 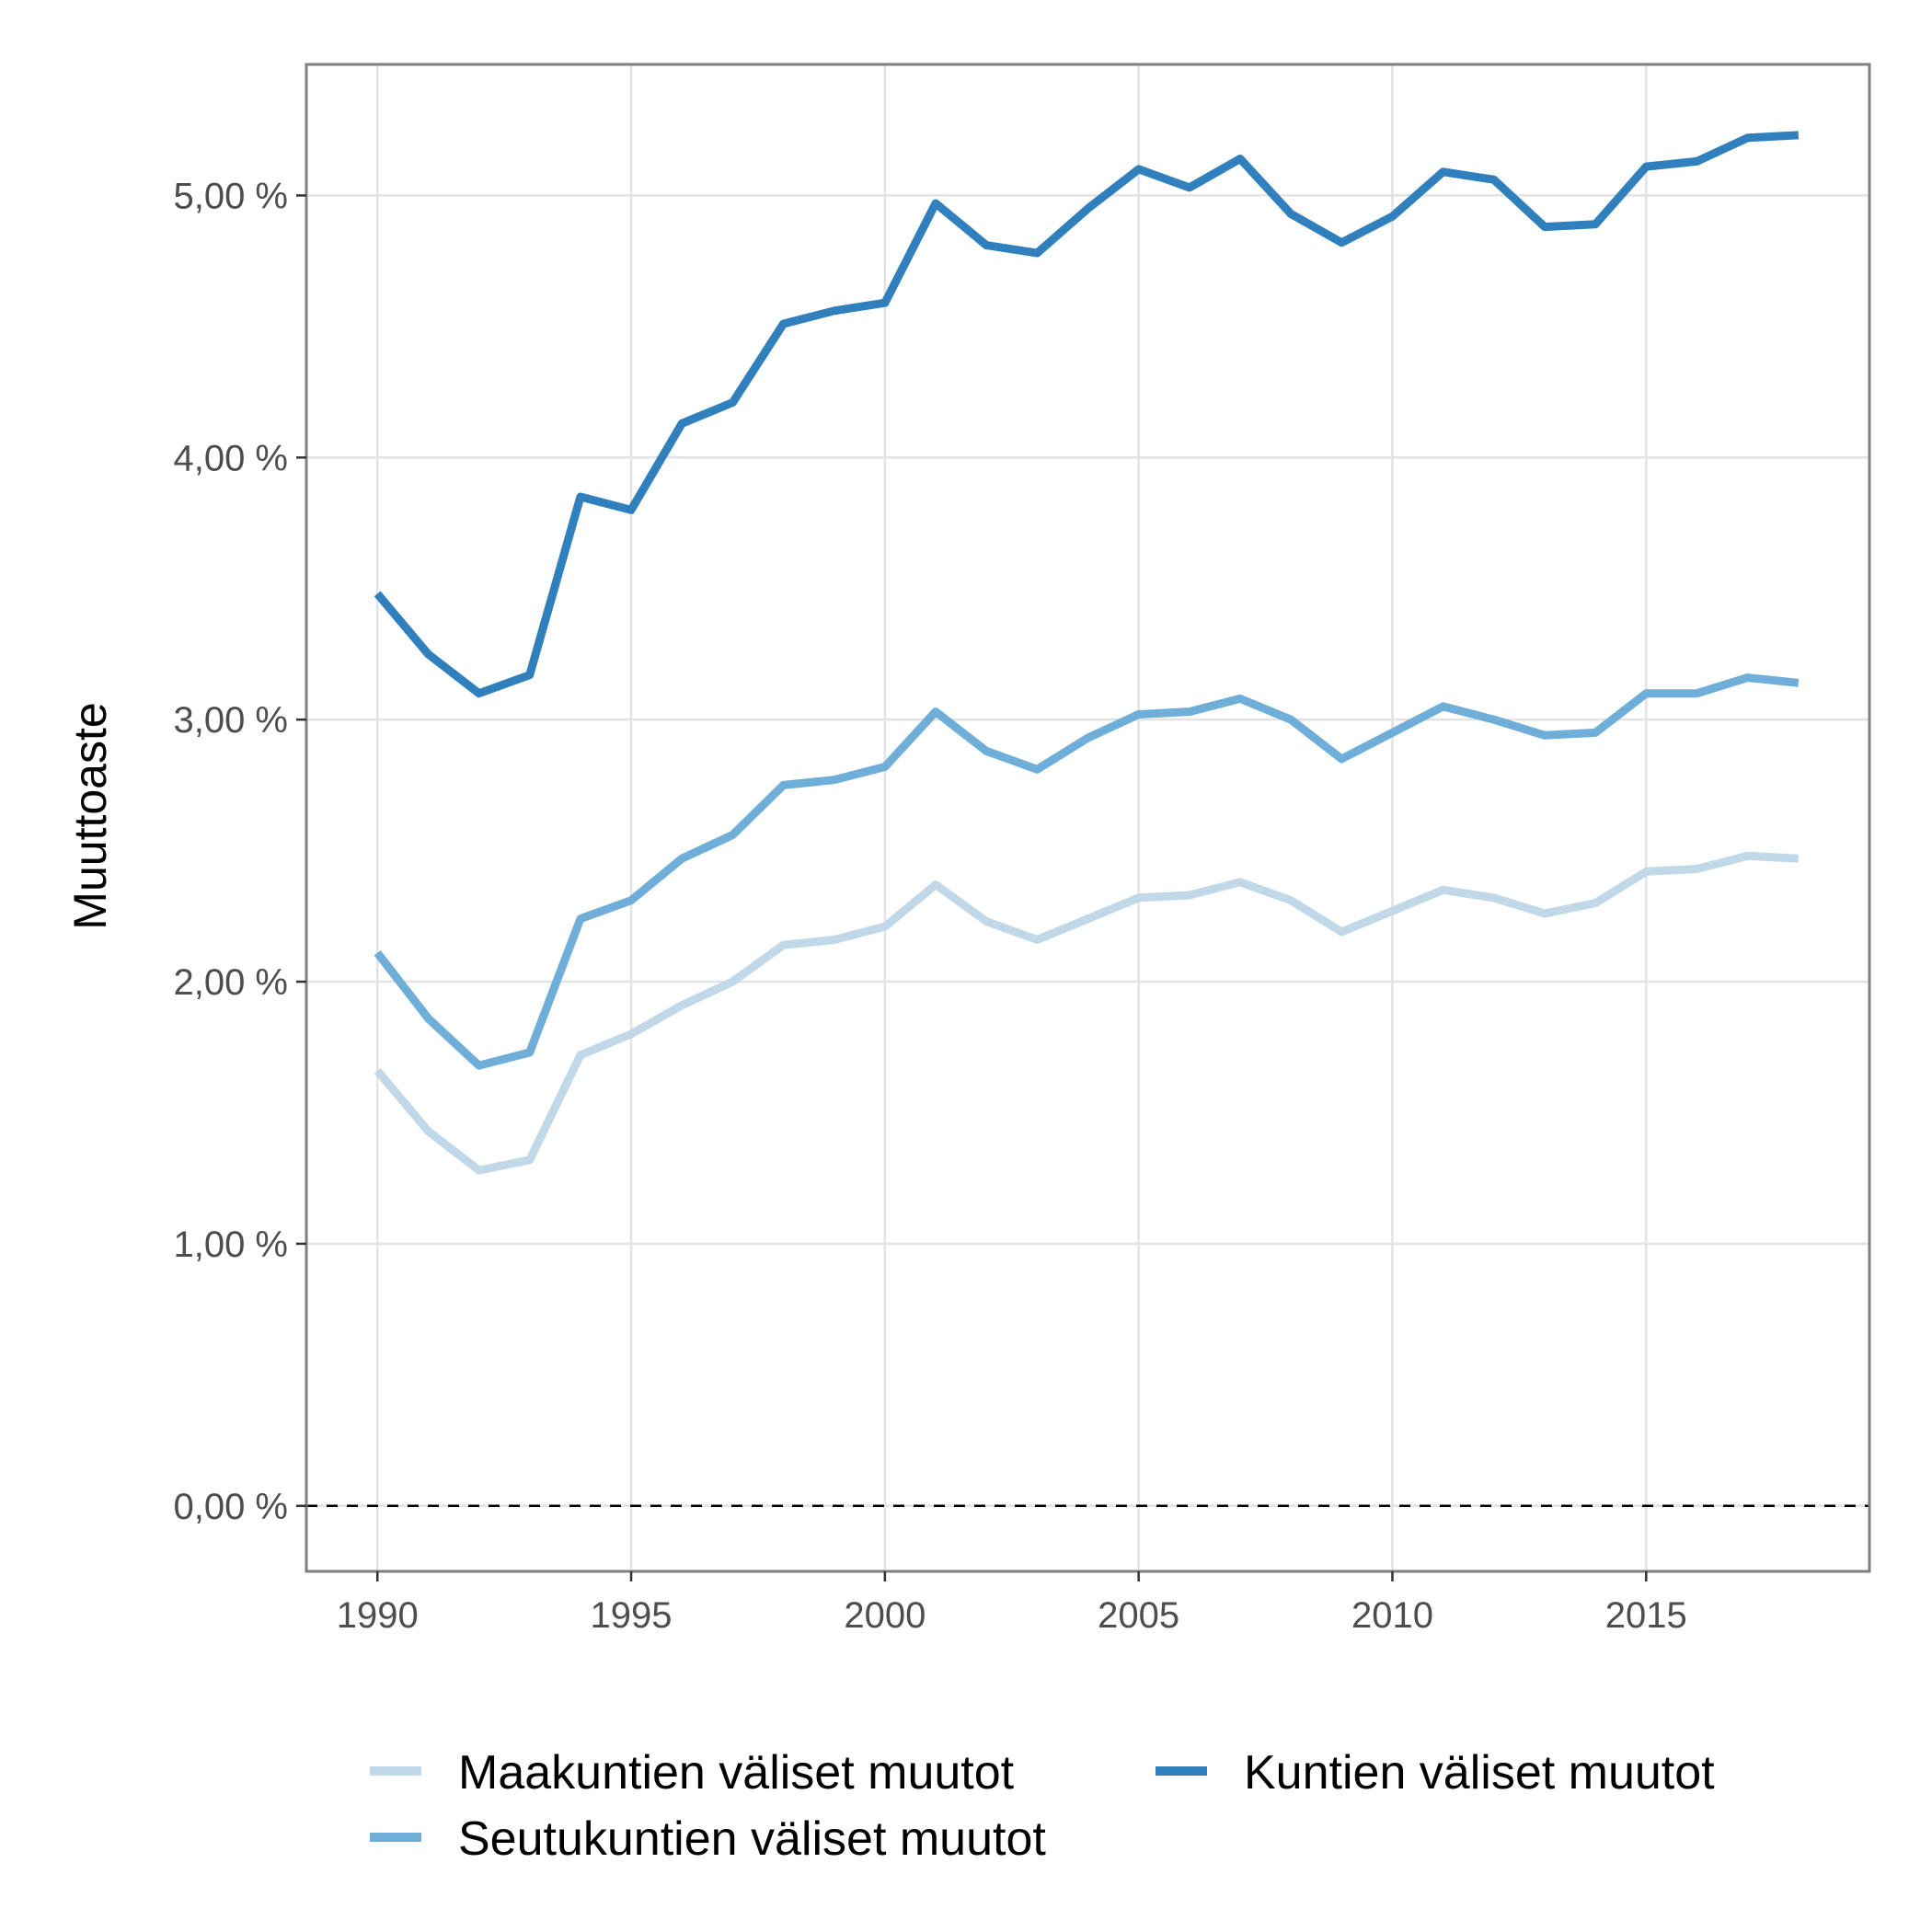 What do you see at coordinates (230, 458) in the screenshot?
I see `y-tick-label: 4,00 %` at bounding box center [230, 458].